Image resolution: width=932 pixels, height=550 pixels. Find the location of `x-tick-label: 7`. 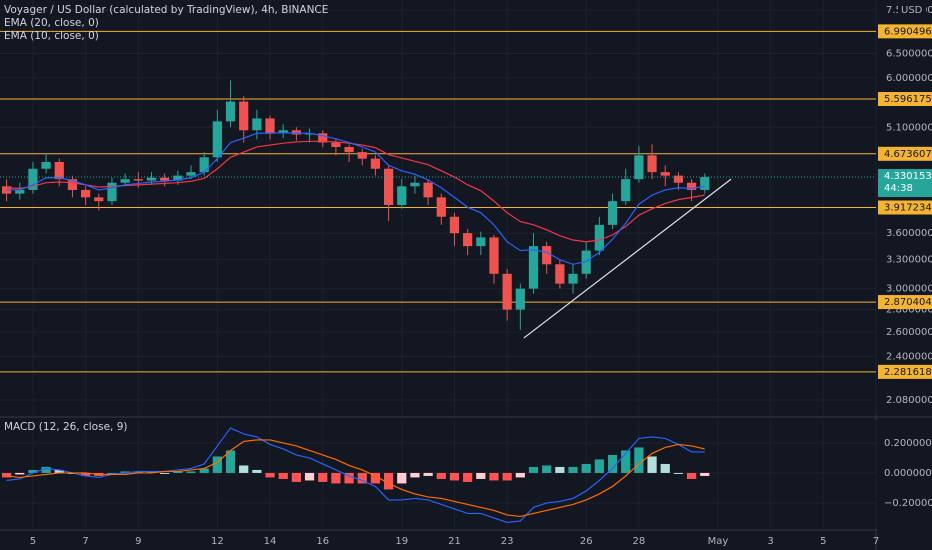

x-tick-label: 7 is located at coordinates (876, 541).